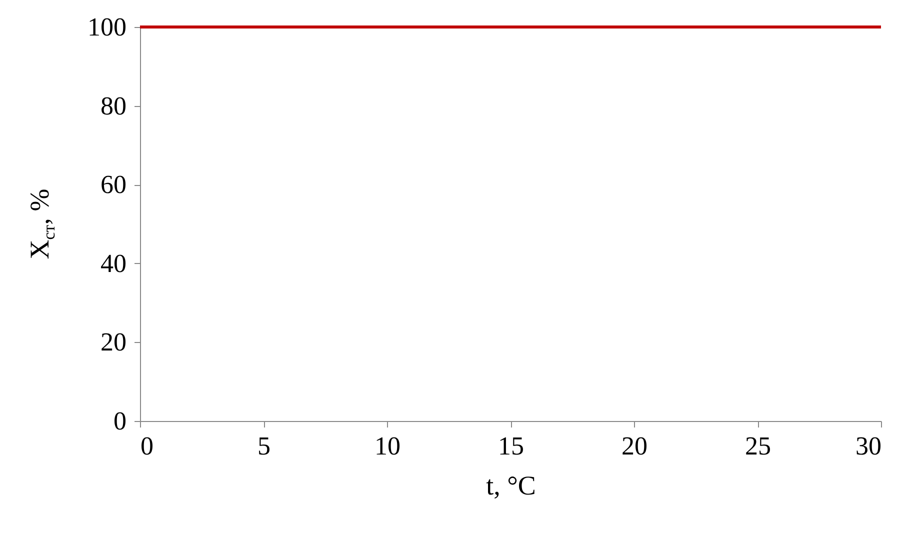 Image resolution: width=905 pixels, height=533 pixels. I want to click on y-tick-label: 60, so click(113, 185).